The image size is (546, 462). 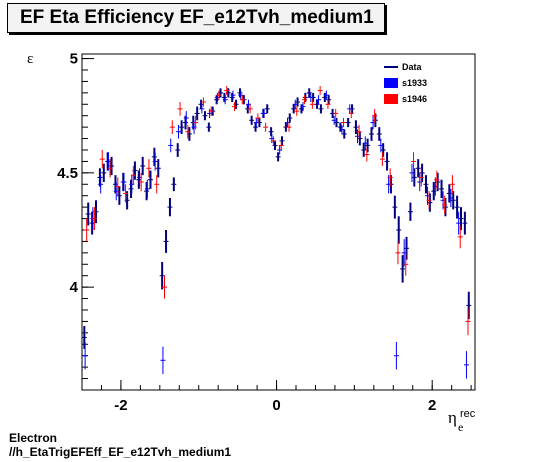 I want to click on x-axis-label-sup: rec, so click(x=468, y=414).